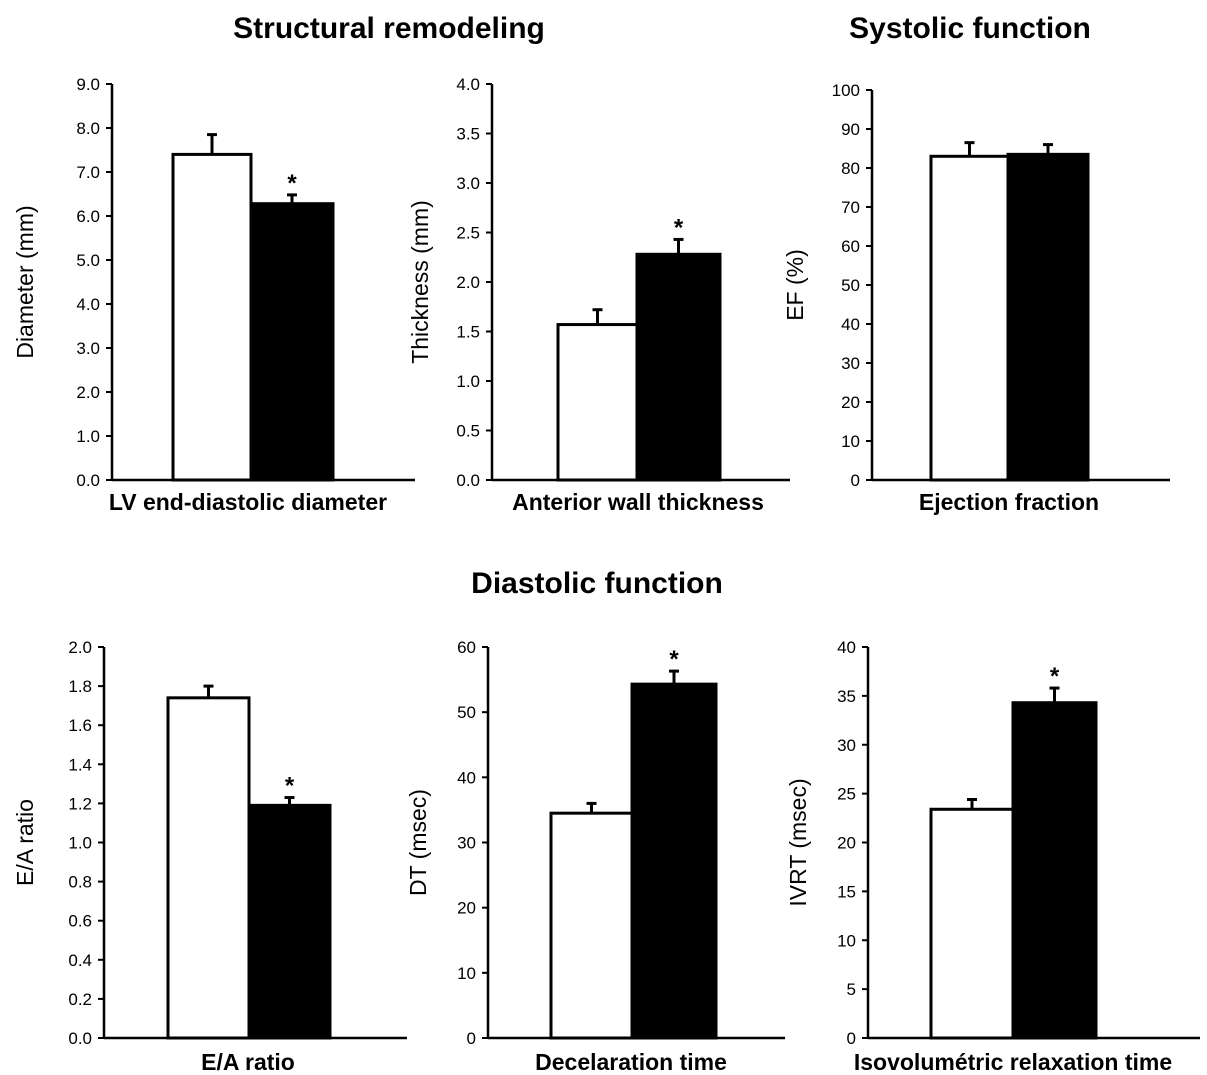 Image resolution: width=1207 pixels, height=1075 pixels. What do you see at coordinates (846, 891) in the screenshot?
I see `y-tick-label: 15` at bounding box center [846, 891].